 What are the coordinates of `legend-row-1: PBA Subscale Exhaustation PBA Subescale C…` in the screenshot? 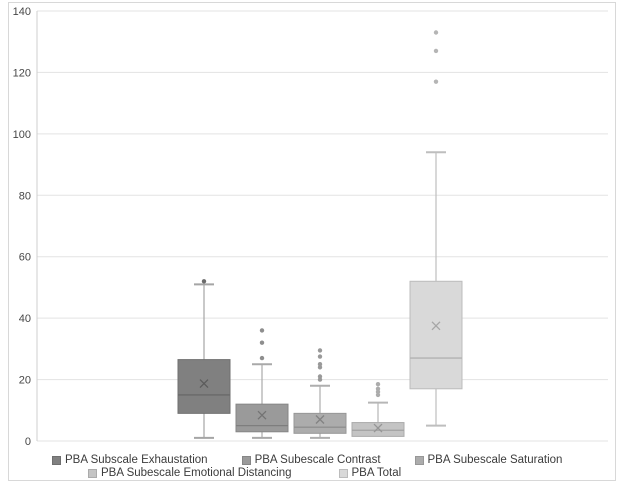 It's located at (312, 460).